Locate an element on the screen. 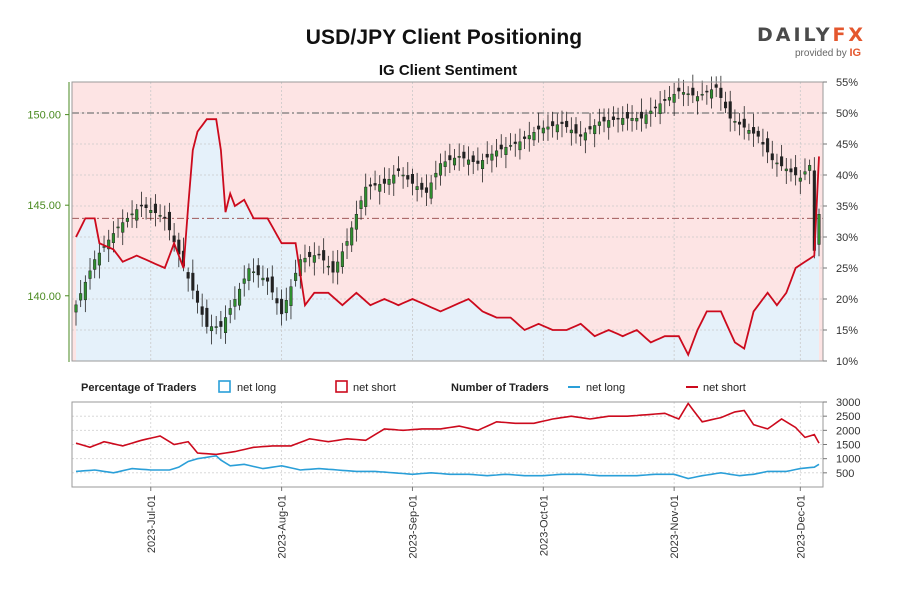 The image size is (900, 600). traders-tick-label: 3000 is located at coordinates (848, 403).